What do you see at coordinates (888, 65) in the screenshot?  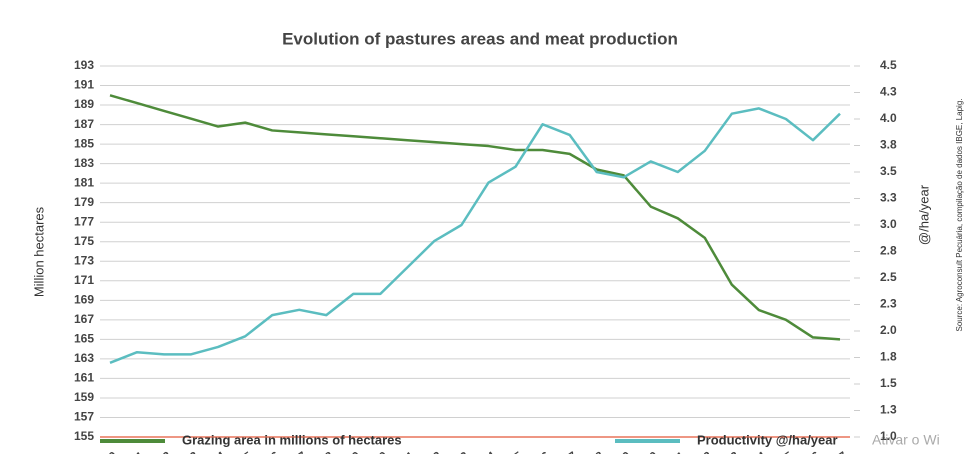 I see `y2-tick-label: 4.5` at bounding box center [888, 65].